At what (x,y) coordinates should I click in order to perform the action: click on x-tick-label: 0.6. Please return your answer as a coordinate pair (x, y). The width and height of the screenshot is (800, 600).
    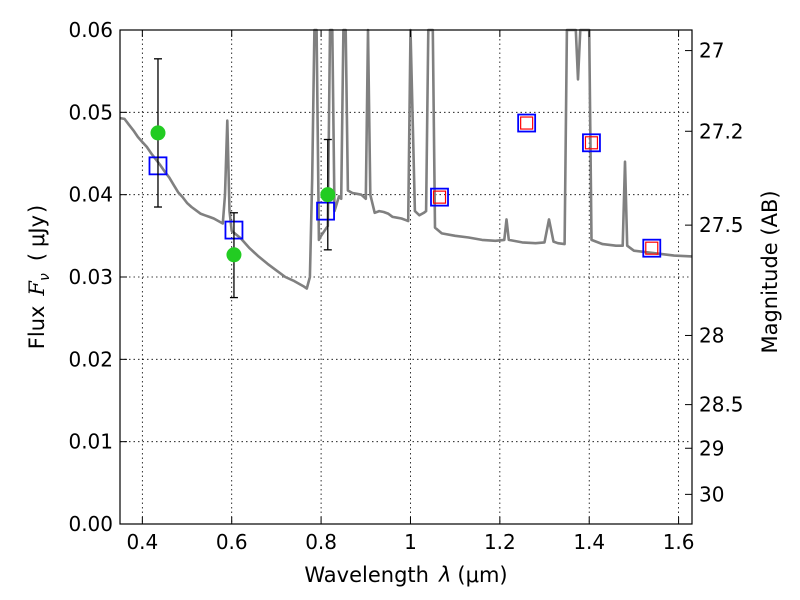
    Looking at the image, I should click on (232, 542).